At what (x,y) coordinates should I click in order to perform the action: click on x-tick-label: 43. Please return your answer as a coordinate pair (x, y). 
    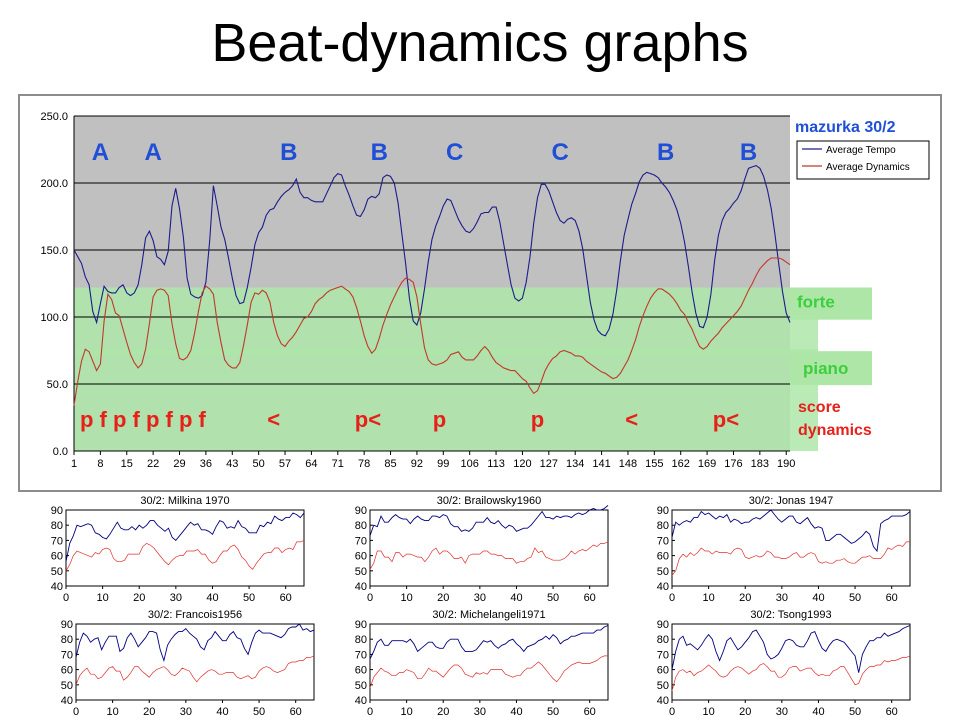
    Looking at the image, I should click on (232, 464).